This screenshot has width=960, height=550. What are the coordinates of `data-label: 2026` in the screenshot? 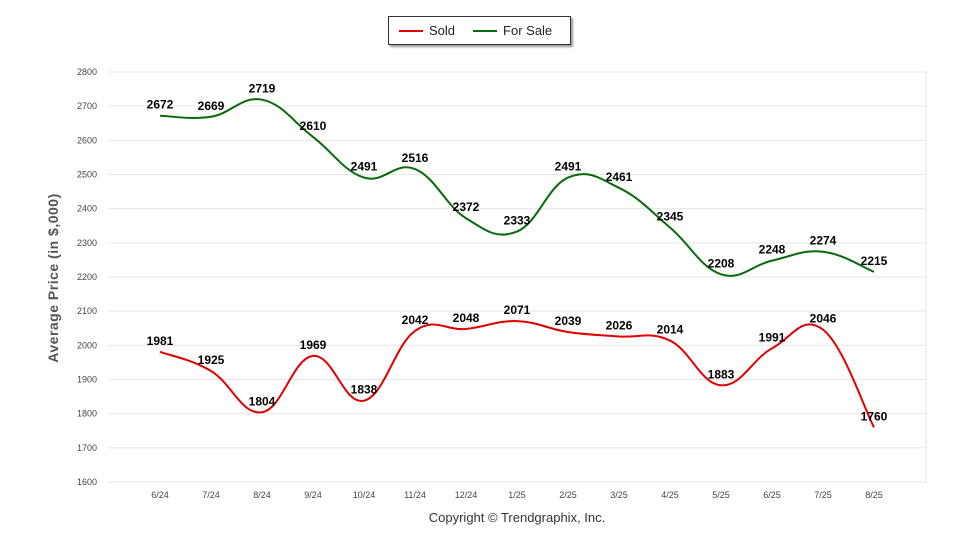 It's located at (619, 325).